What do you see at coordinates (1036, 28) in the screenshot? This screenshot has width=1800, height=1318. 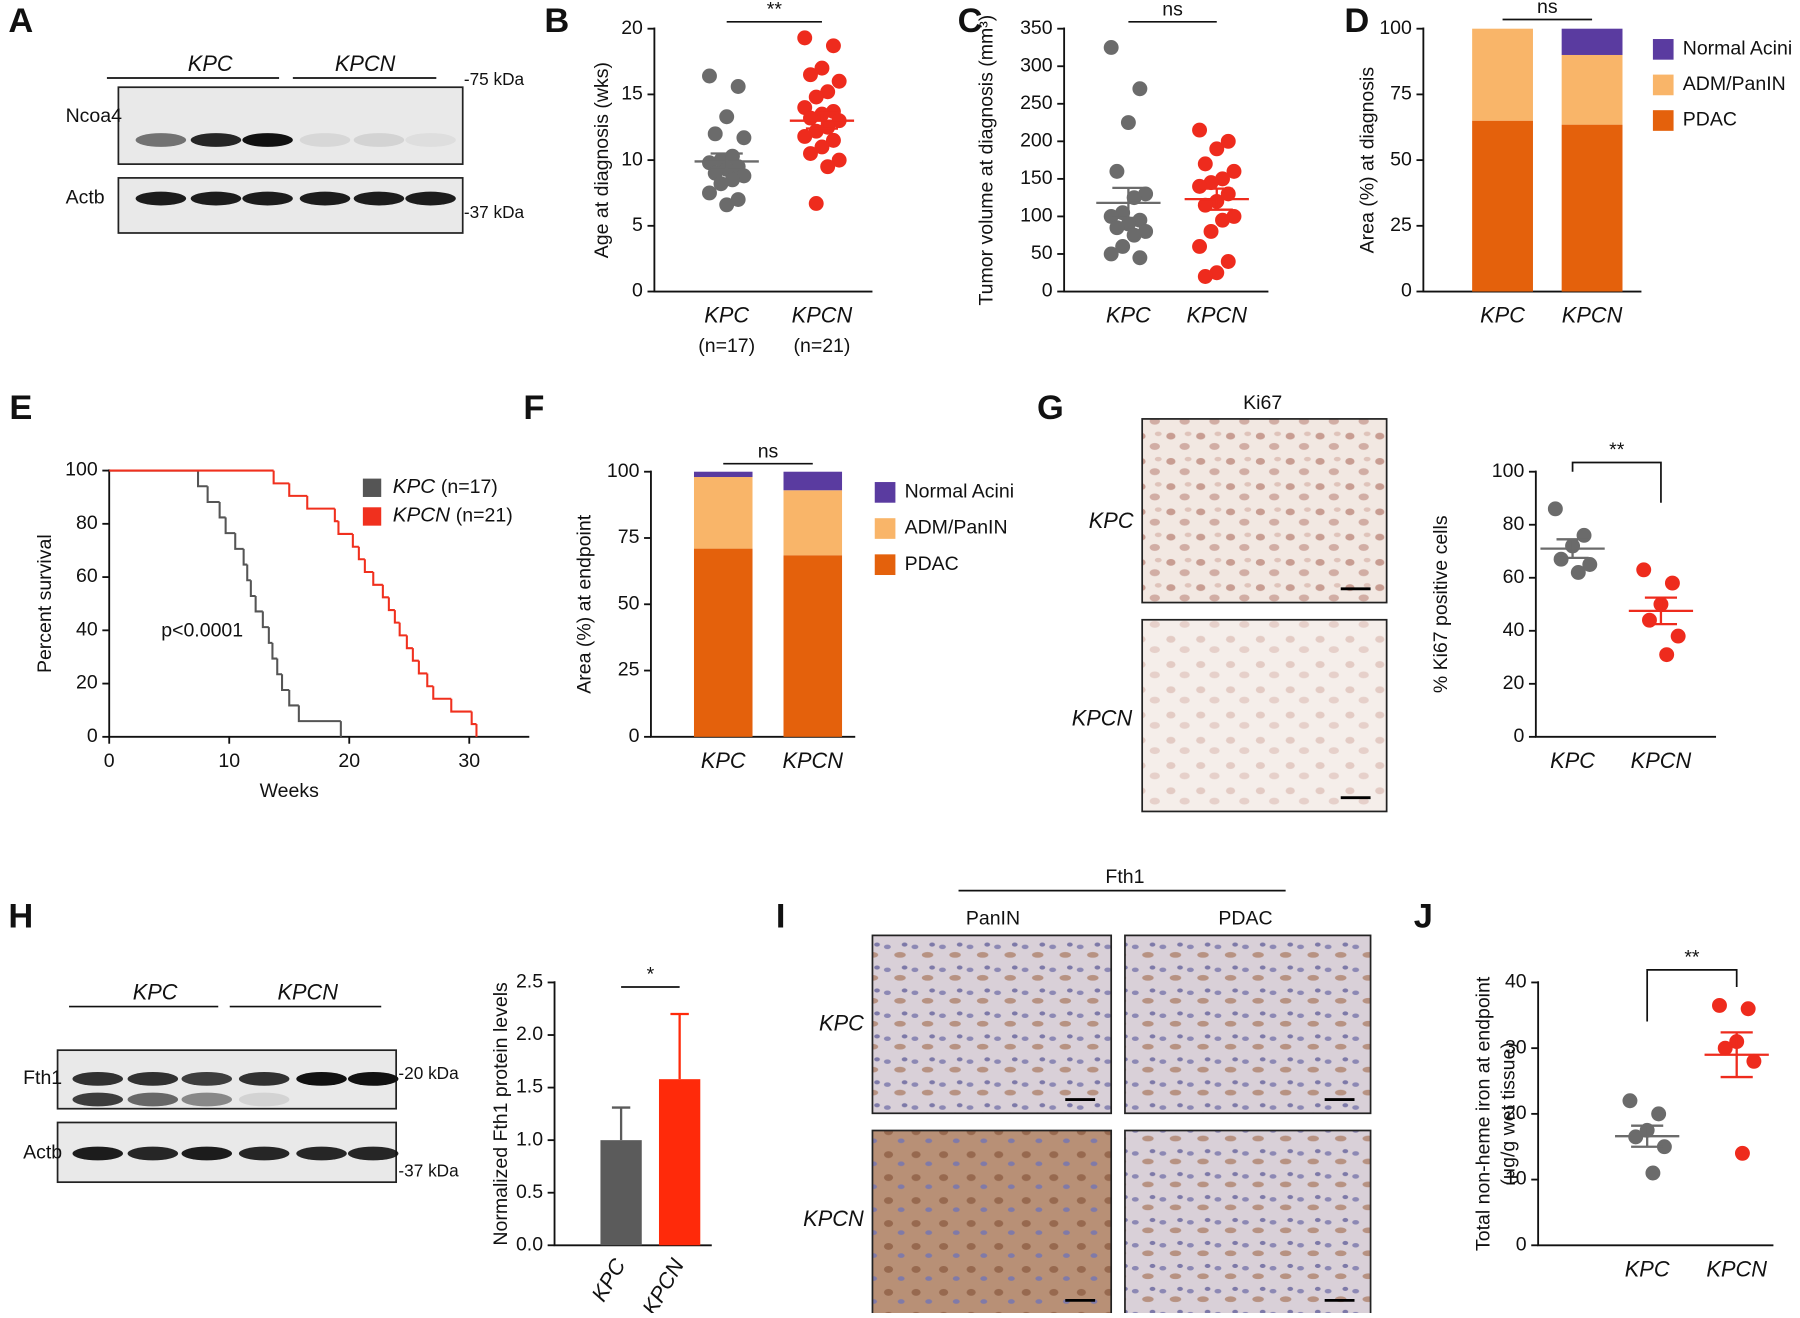 I see `y-tick-label: 350` at bounding box center [1036, 28].